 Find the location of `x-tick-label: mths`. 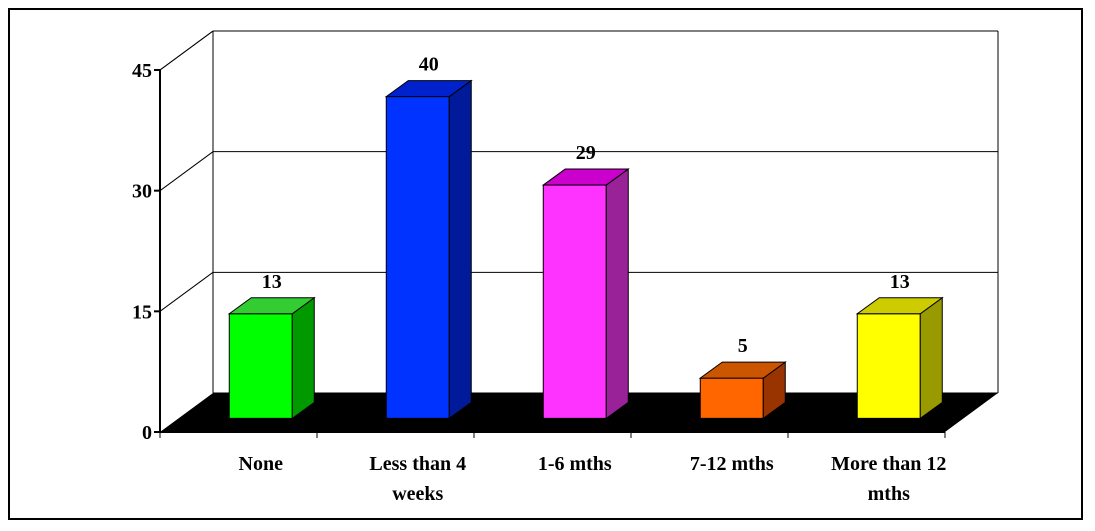

x-tick-label: mths is located at coordinates (889, 494).